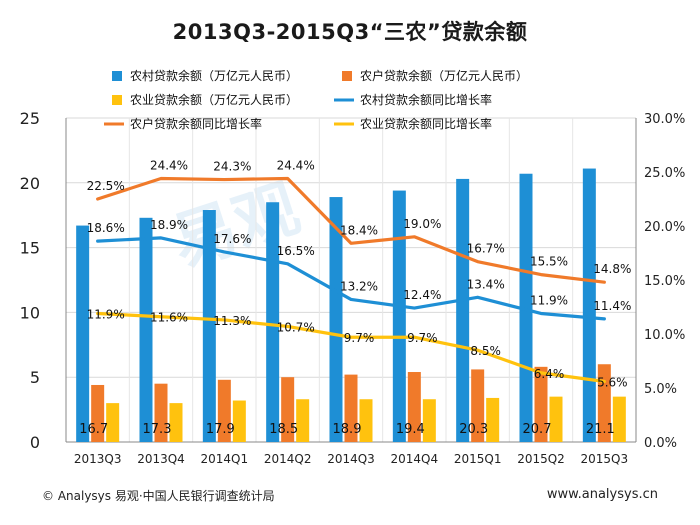  I want to click on chart-title: 2013Q3-2015Q3“三农”贷款余额, so click(350, 32).